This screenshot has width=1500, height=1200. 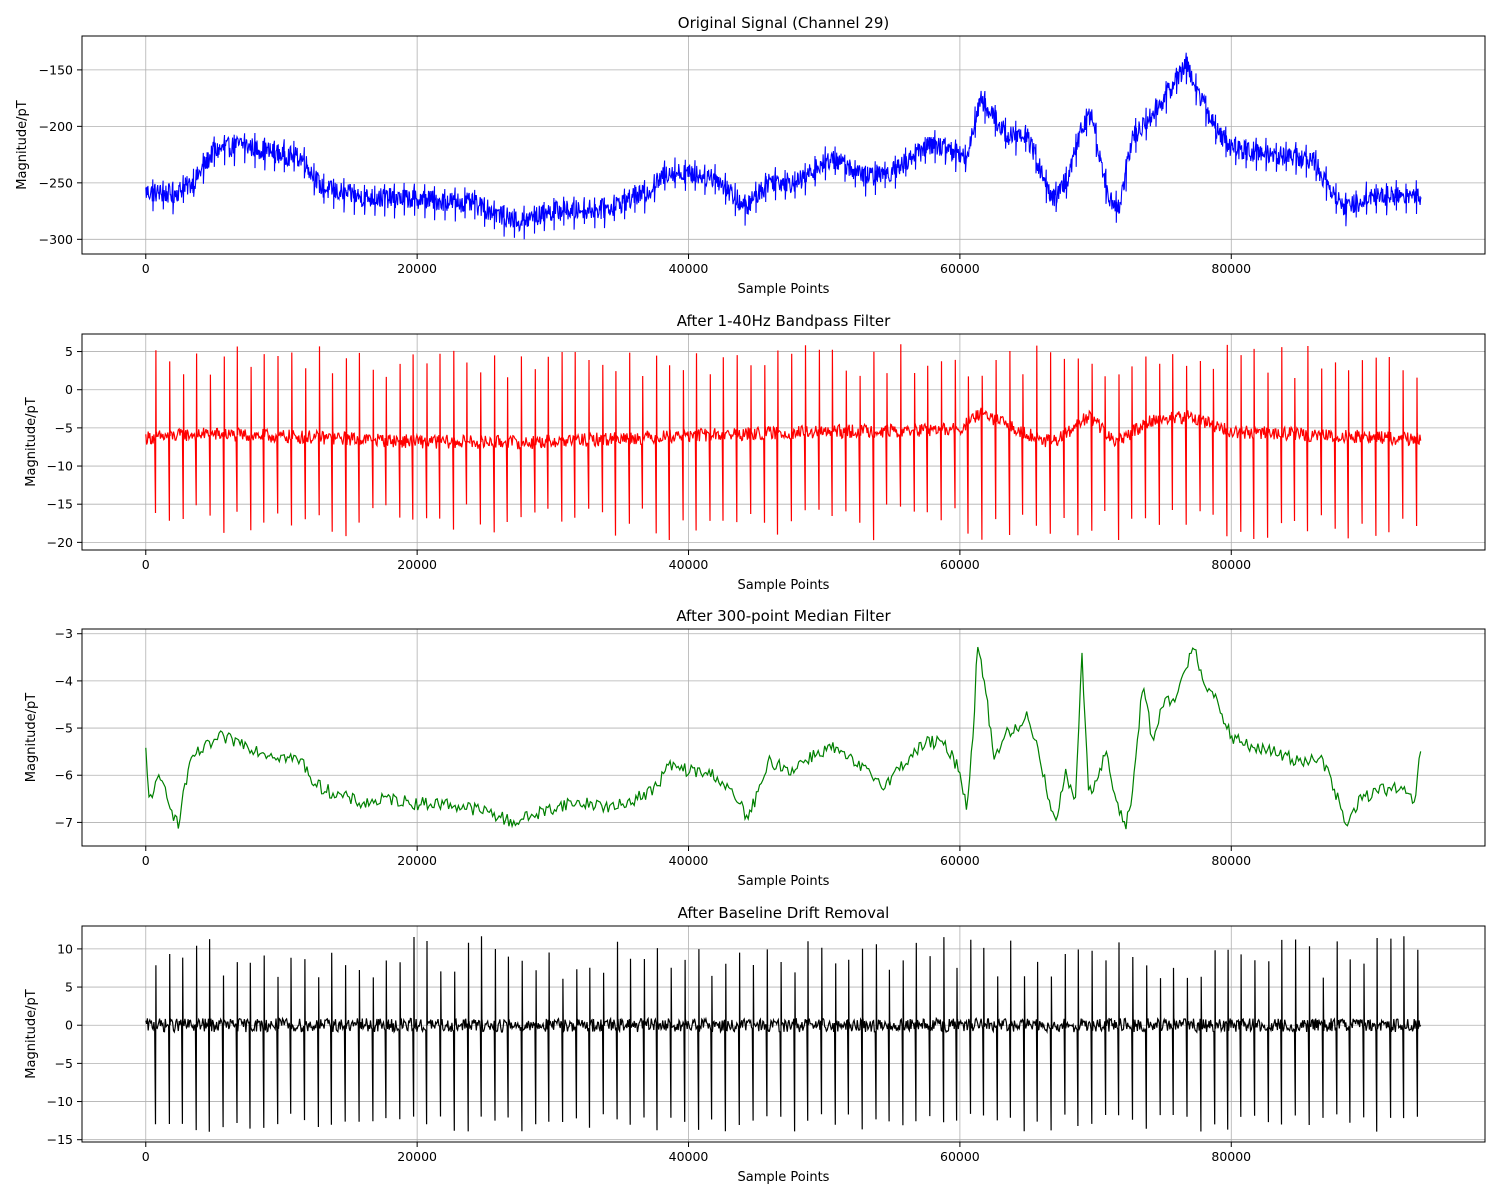 I want to click on y-tick-label: −3, so click(x=64, y=633).